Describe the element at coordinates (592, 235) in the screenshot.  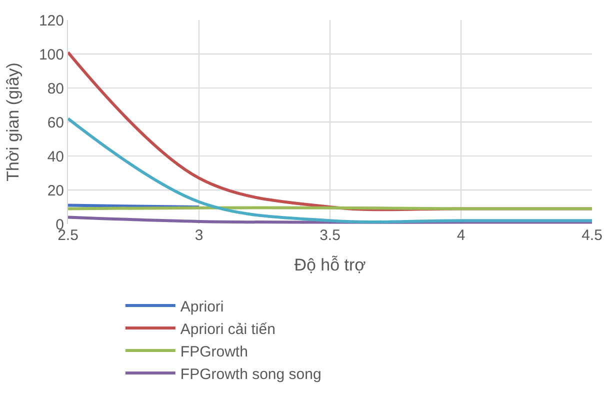
I see `x-tick-label: 4.5` at that location.